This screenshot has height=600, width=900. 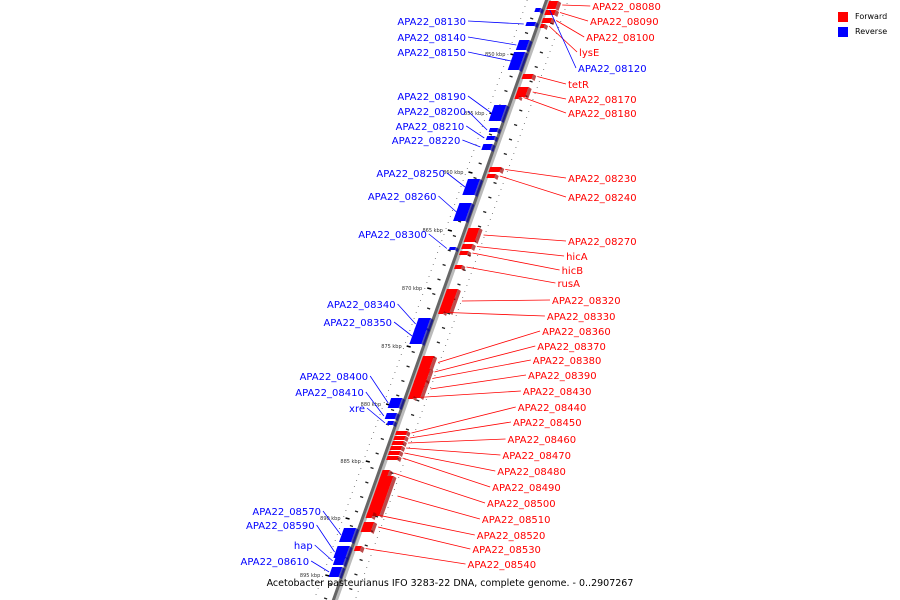 I want to click on forward-gene-label: hicA, so click(x=577, y=257).